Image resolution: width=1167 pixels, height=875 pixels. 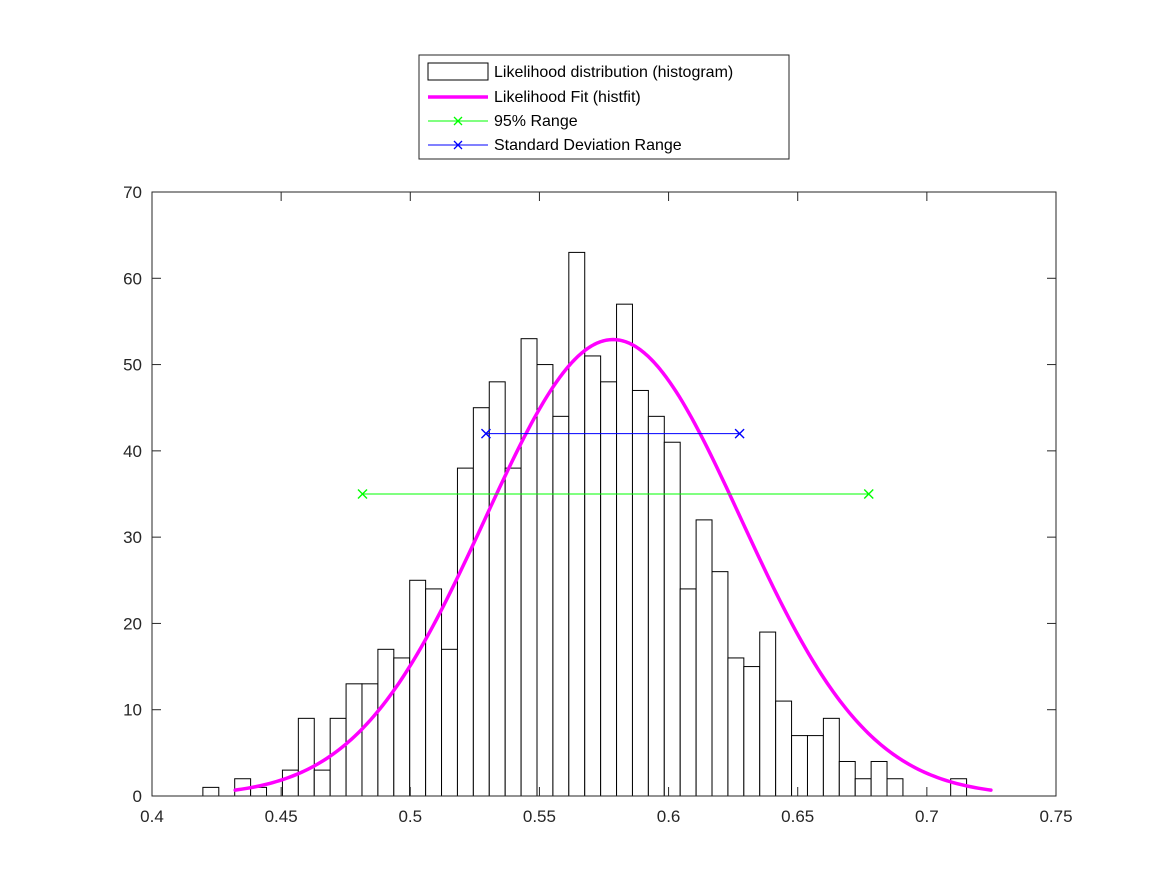 I want to click on legend-label-histogram: Likelihood distribution (histogram), so click(x=613, y=72).